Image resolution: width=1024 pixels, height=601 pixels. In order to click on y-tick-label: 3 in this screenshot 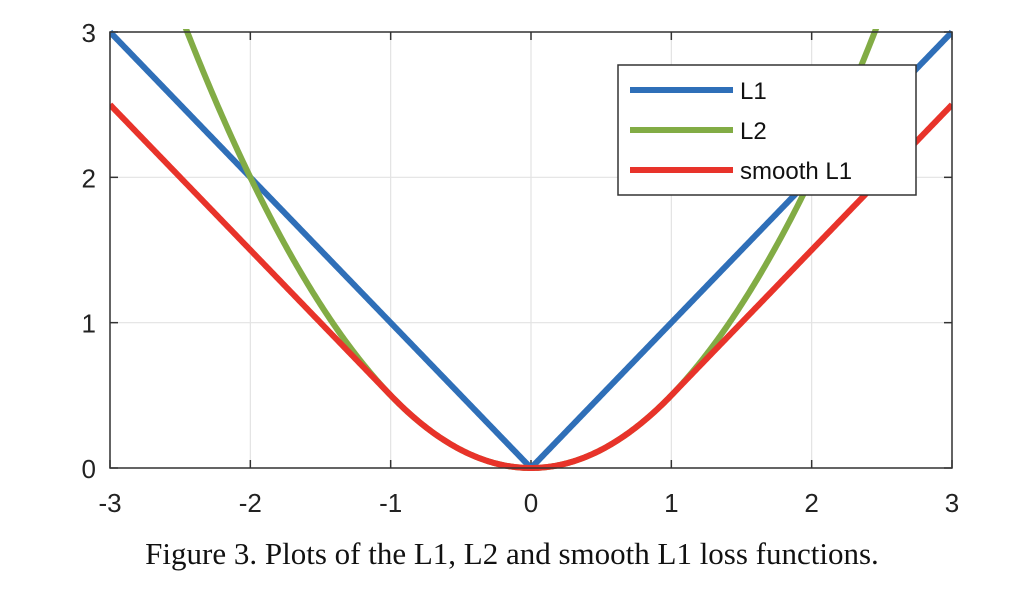, I will do `click(89, 33)`.